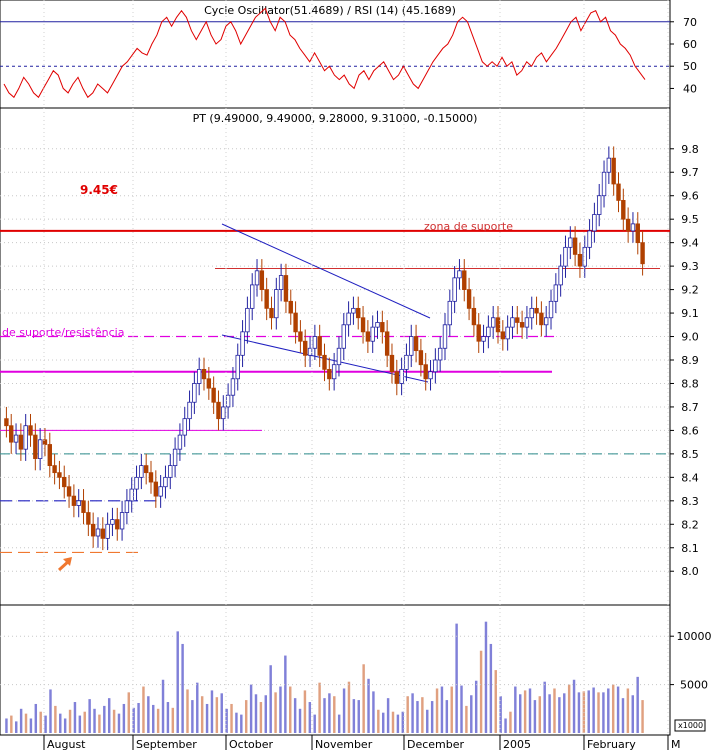 This screenshot has height=750, width=723. I want to click on x-tick-label: December, so click(436, 744).